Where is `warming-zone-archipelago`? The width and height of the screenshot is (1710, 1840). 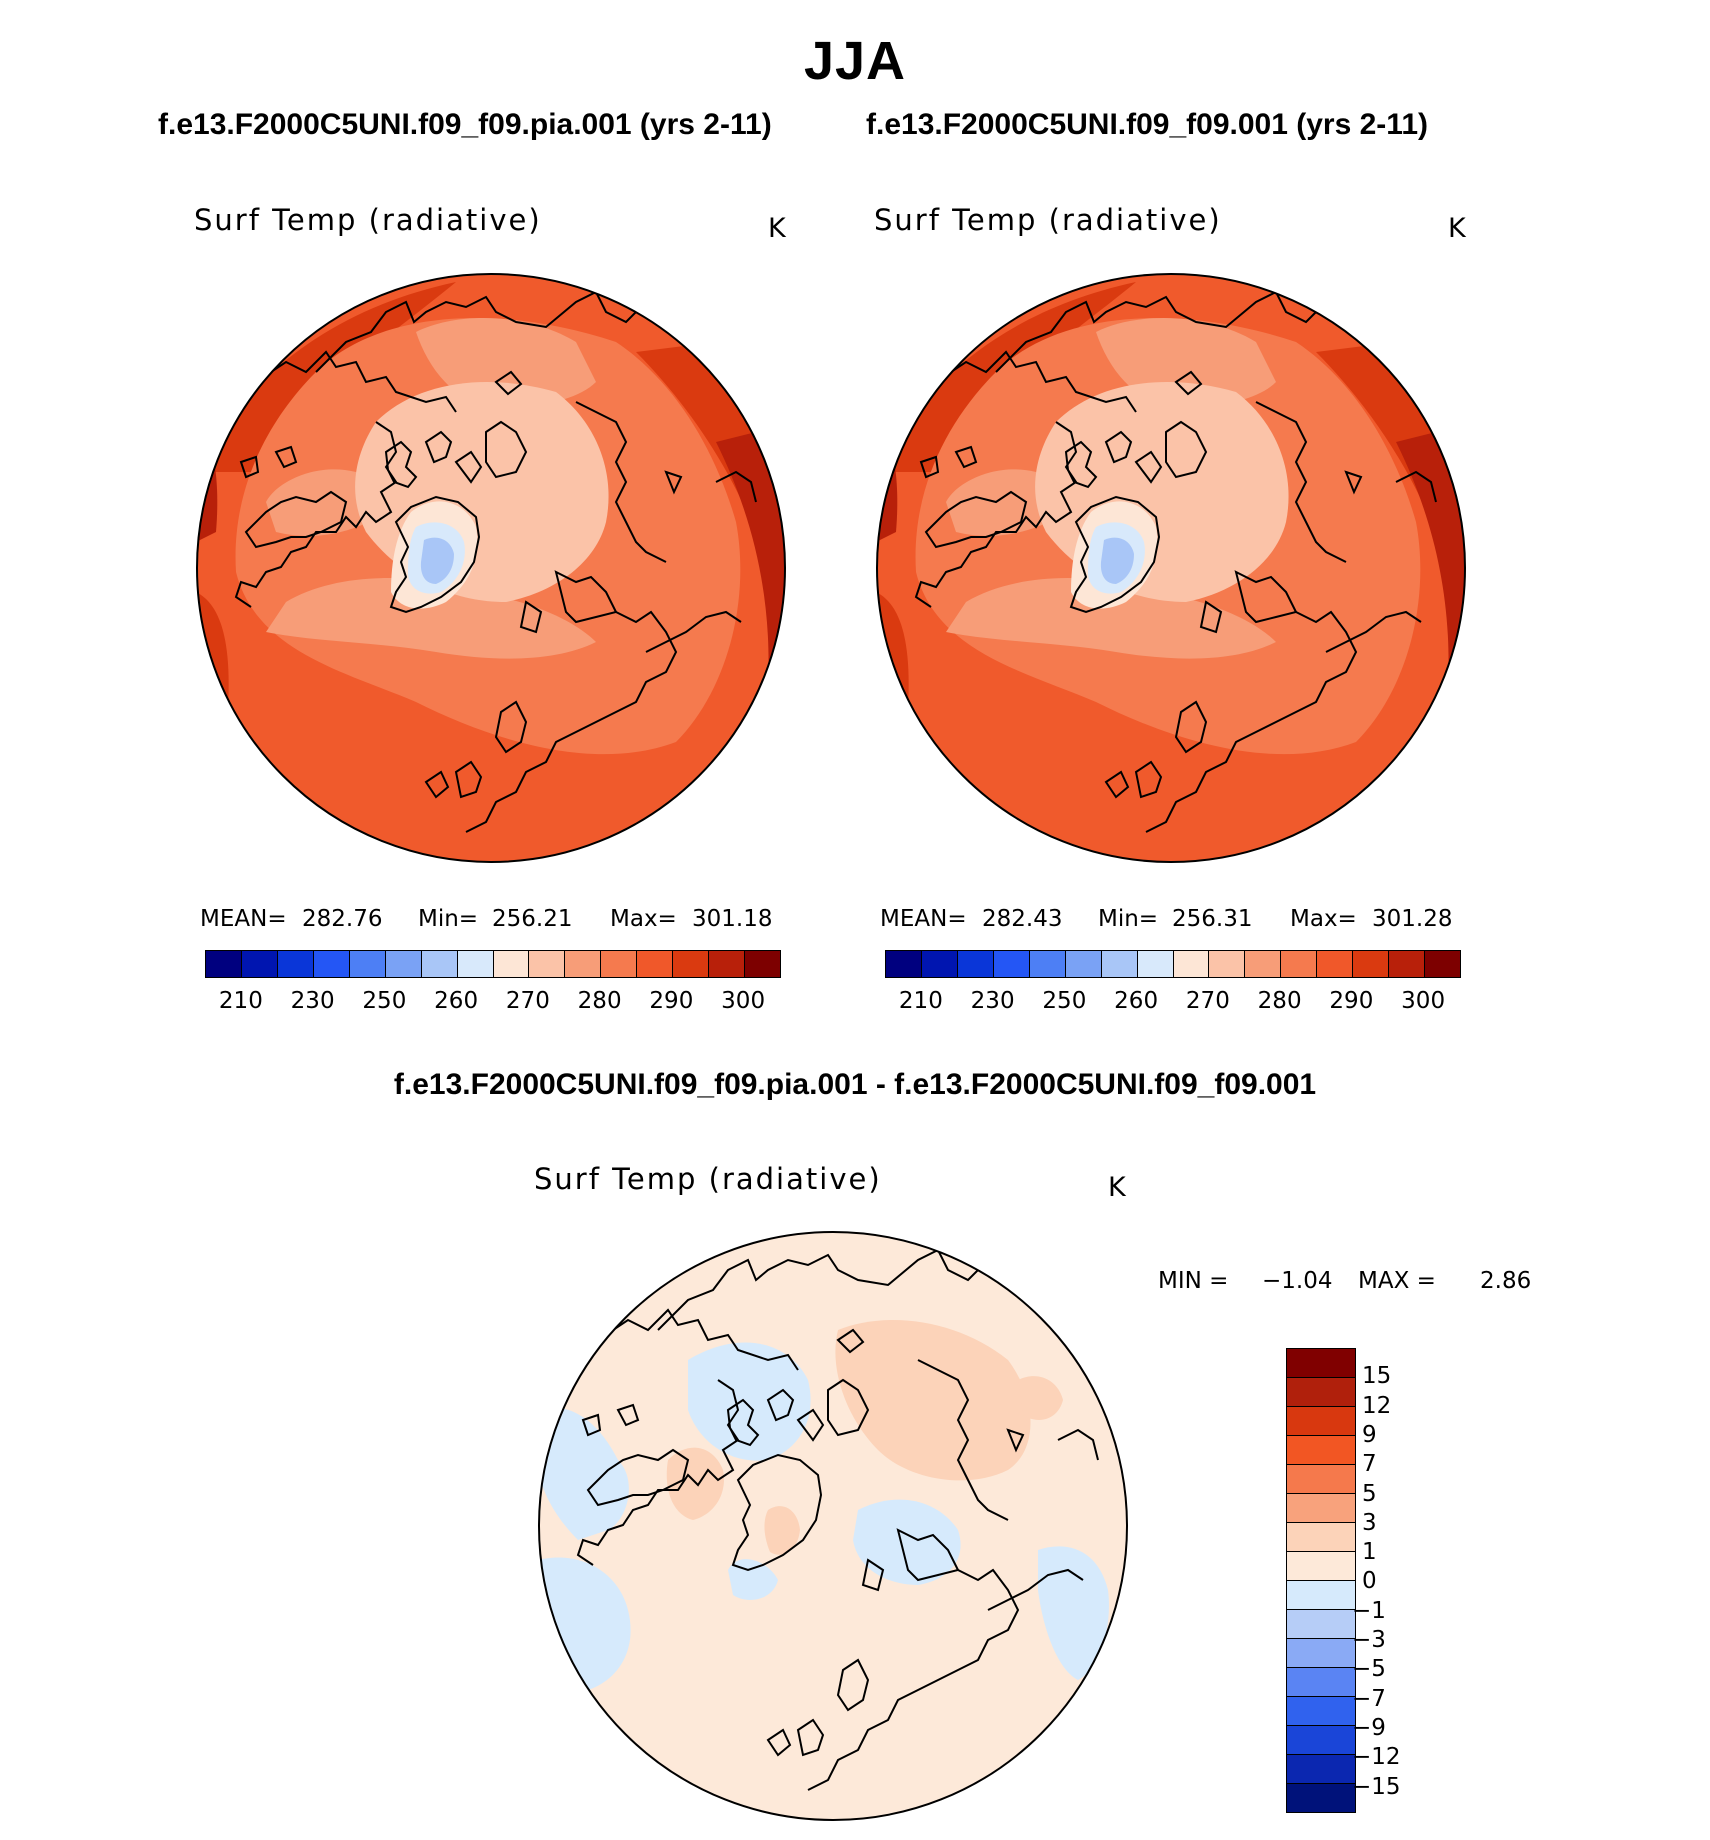
warming-zone-archipelago is located at coordinates (695, 1483).